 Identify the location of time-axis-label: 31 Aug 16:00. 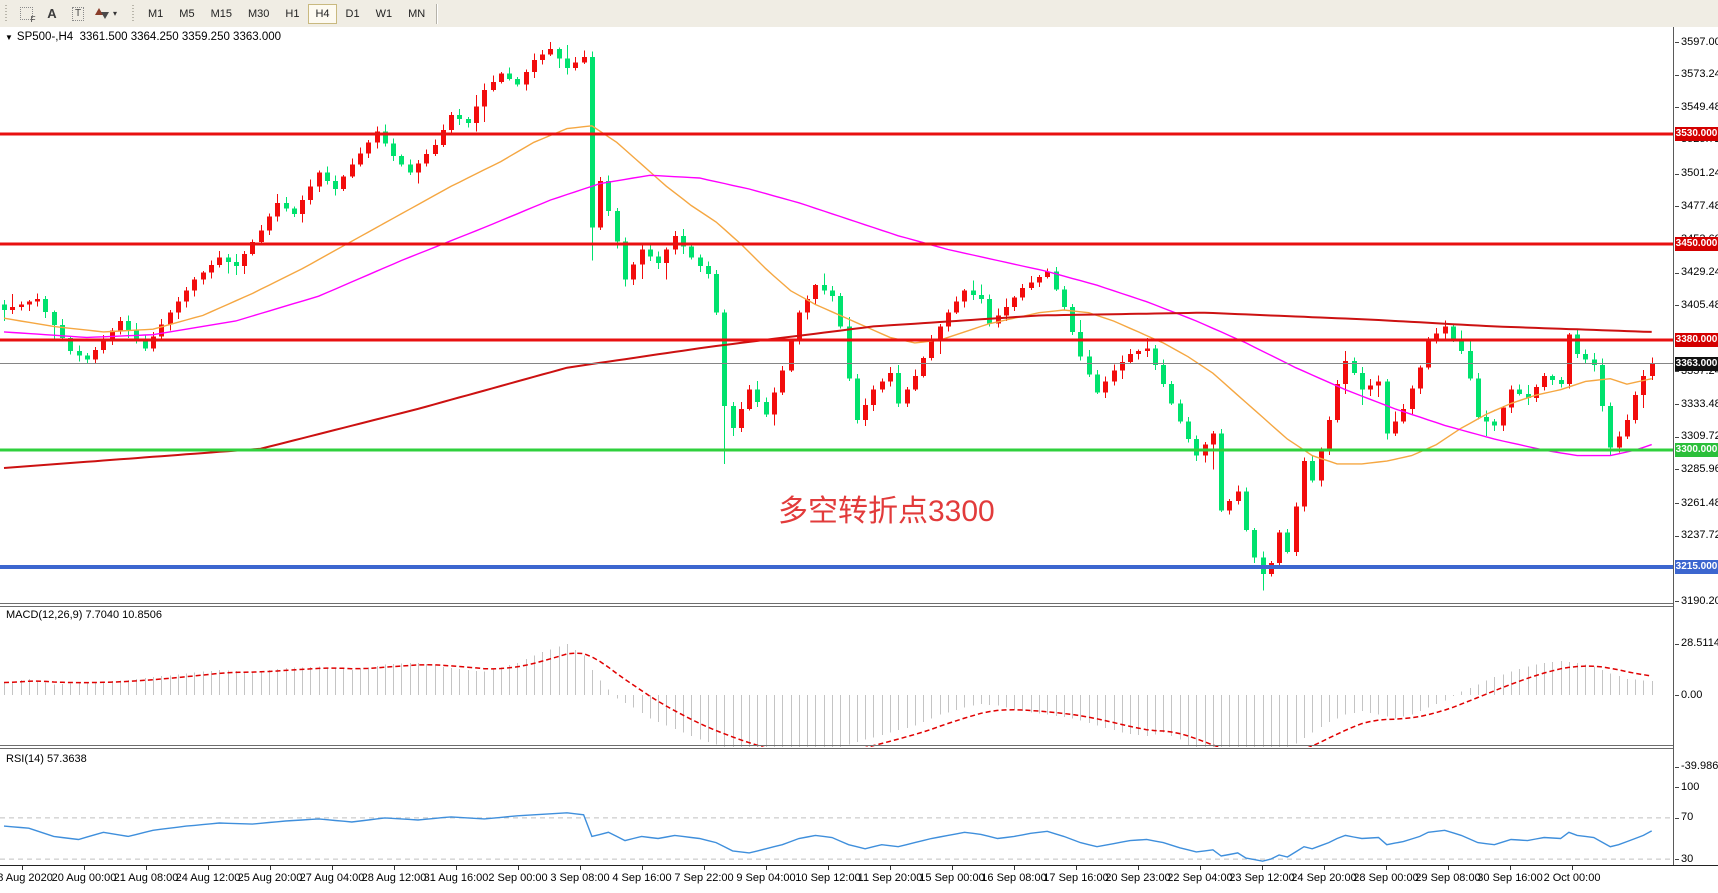
(456, 878).